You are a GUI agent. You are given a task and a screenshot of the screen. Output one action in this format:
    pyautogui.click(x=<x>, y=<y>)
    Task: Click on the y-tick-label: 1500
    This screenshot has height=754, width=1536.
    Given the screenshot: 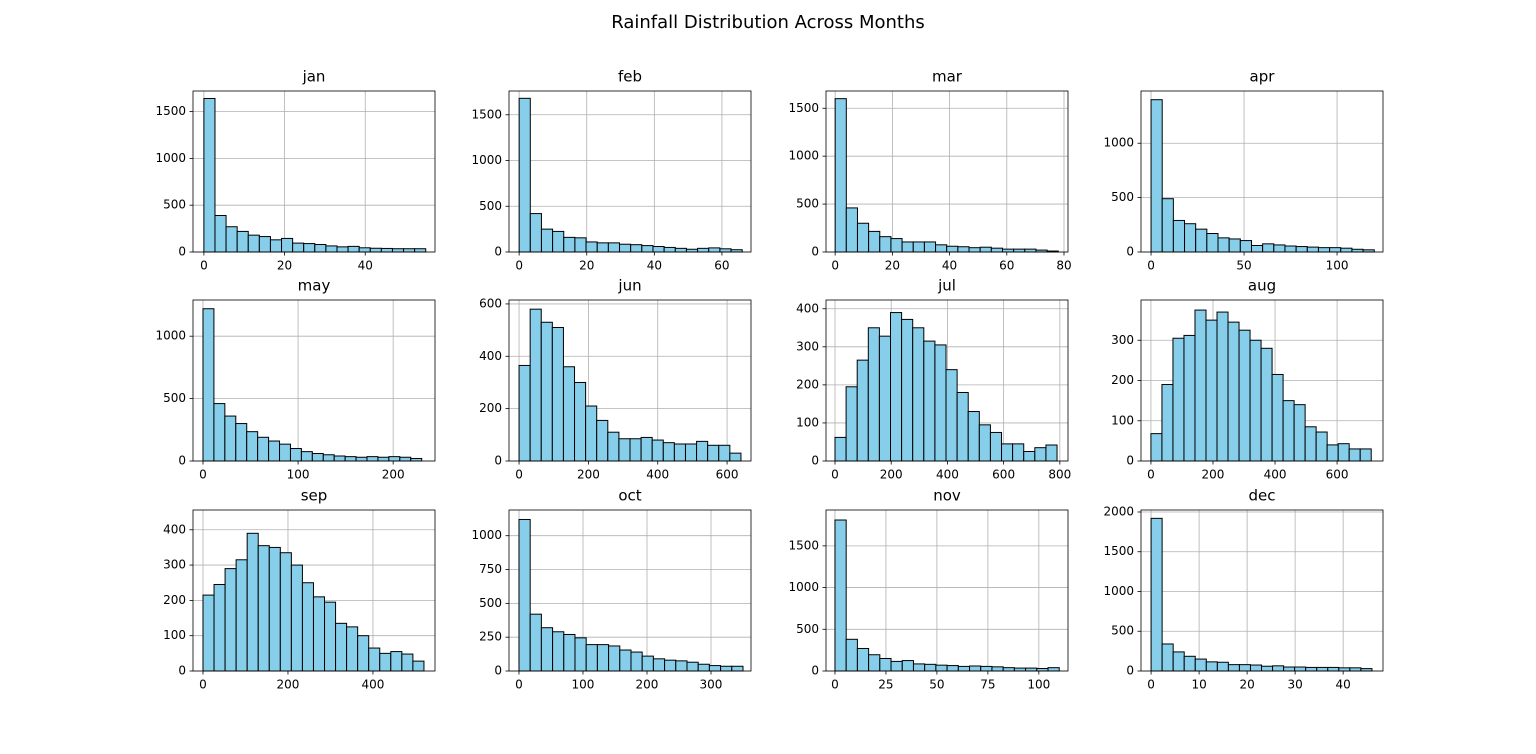 What is the action you would take?
    pyautogui.click(x=803, y=108)
    